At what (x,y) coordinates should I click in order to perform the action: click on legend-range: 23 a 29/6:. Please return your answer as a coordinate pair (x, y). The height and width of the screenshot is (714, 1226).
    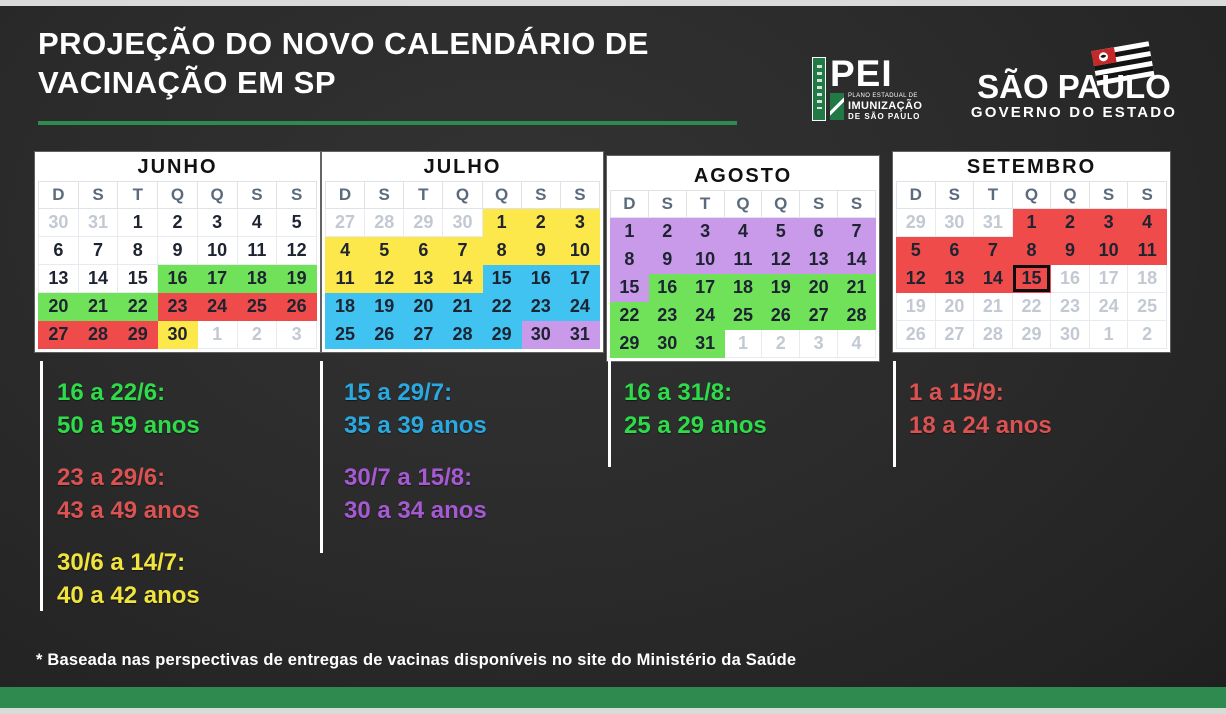
    Looking at the image, I should click on (111, 477).